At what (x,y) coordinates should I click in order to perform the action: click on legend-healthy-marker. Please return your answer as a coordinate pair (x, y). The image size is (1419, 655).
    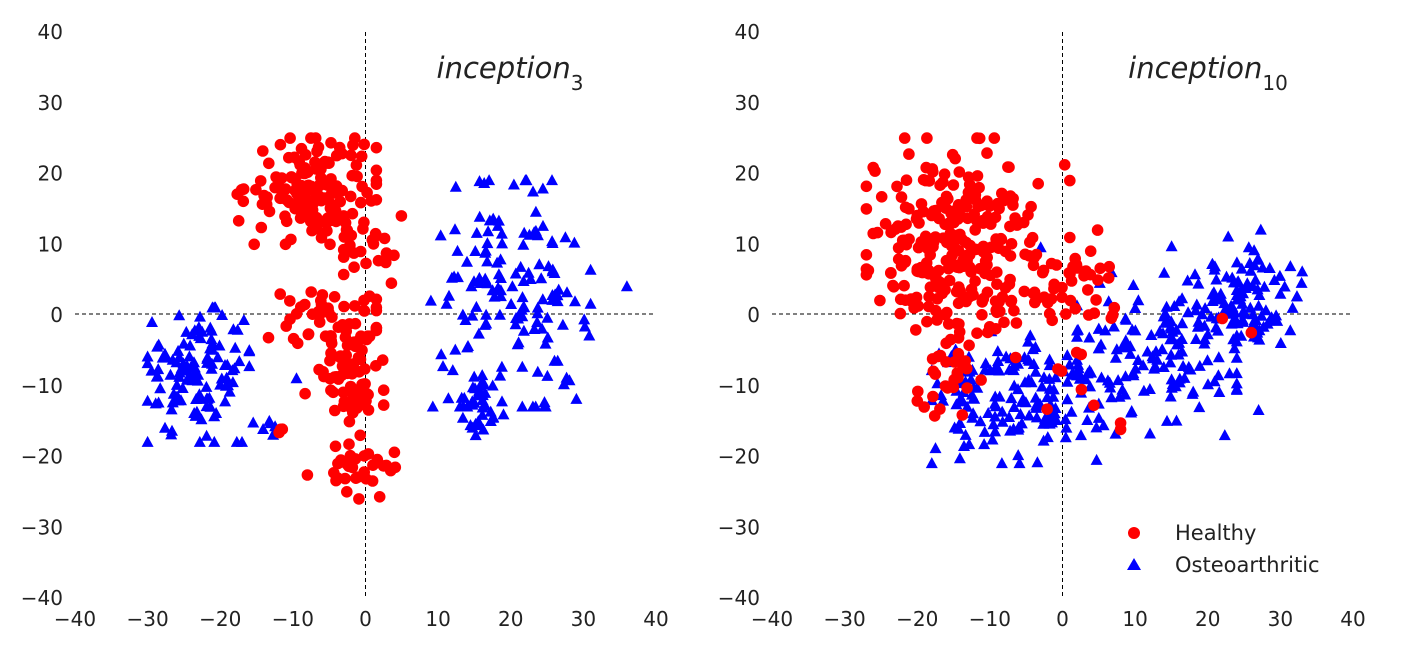
    Looking at the image, I should click on (1134, 533).